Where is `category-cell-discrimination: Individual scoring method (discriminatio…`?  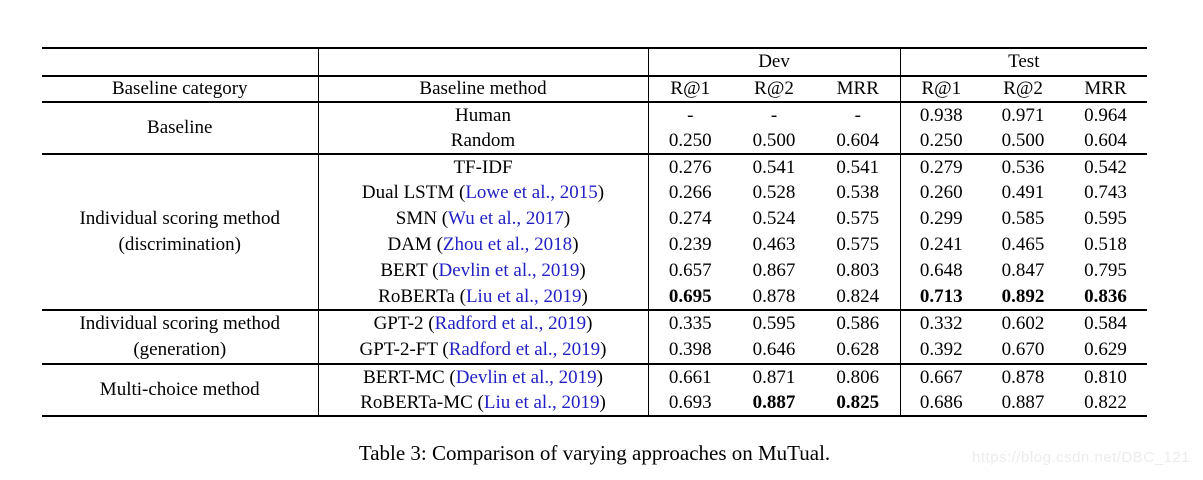
category-cell-discrimination: Individual scoring method (discriminatio… is located at coordinates (180, 232).